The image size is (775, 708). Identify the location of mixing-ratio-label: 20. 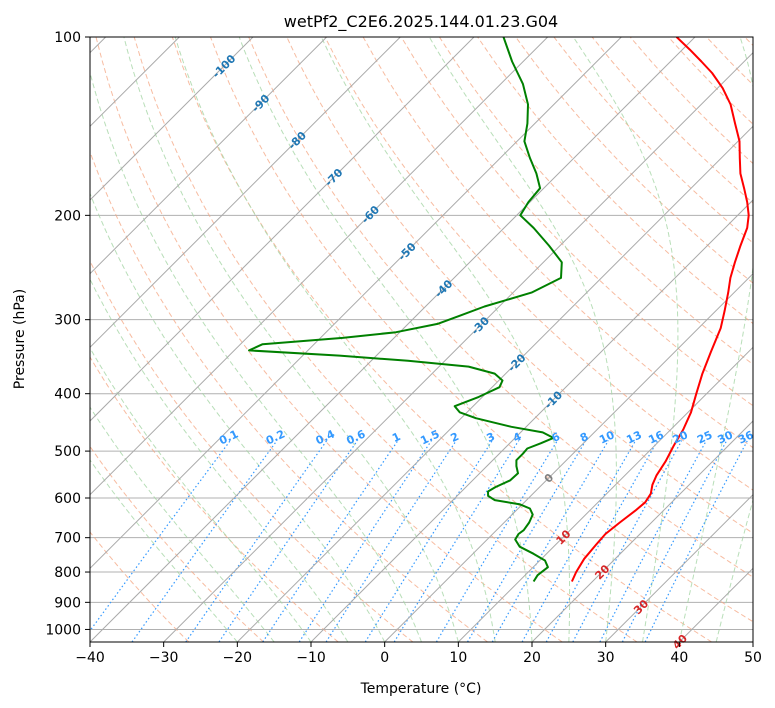
(681, 437).